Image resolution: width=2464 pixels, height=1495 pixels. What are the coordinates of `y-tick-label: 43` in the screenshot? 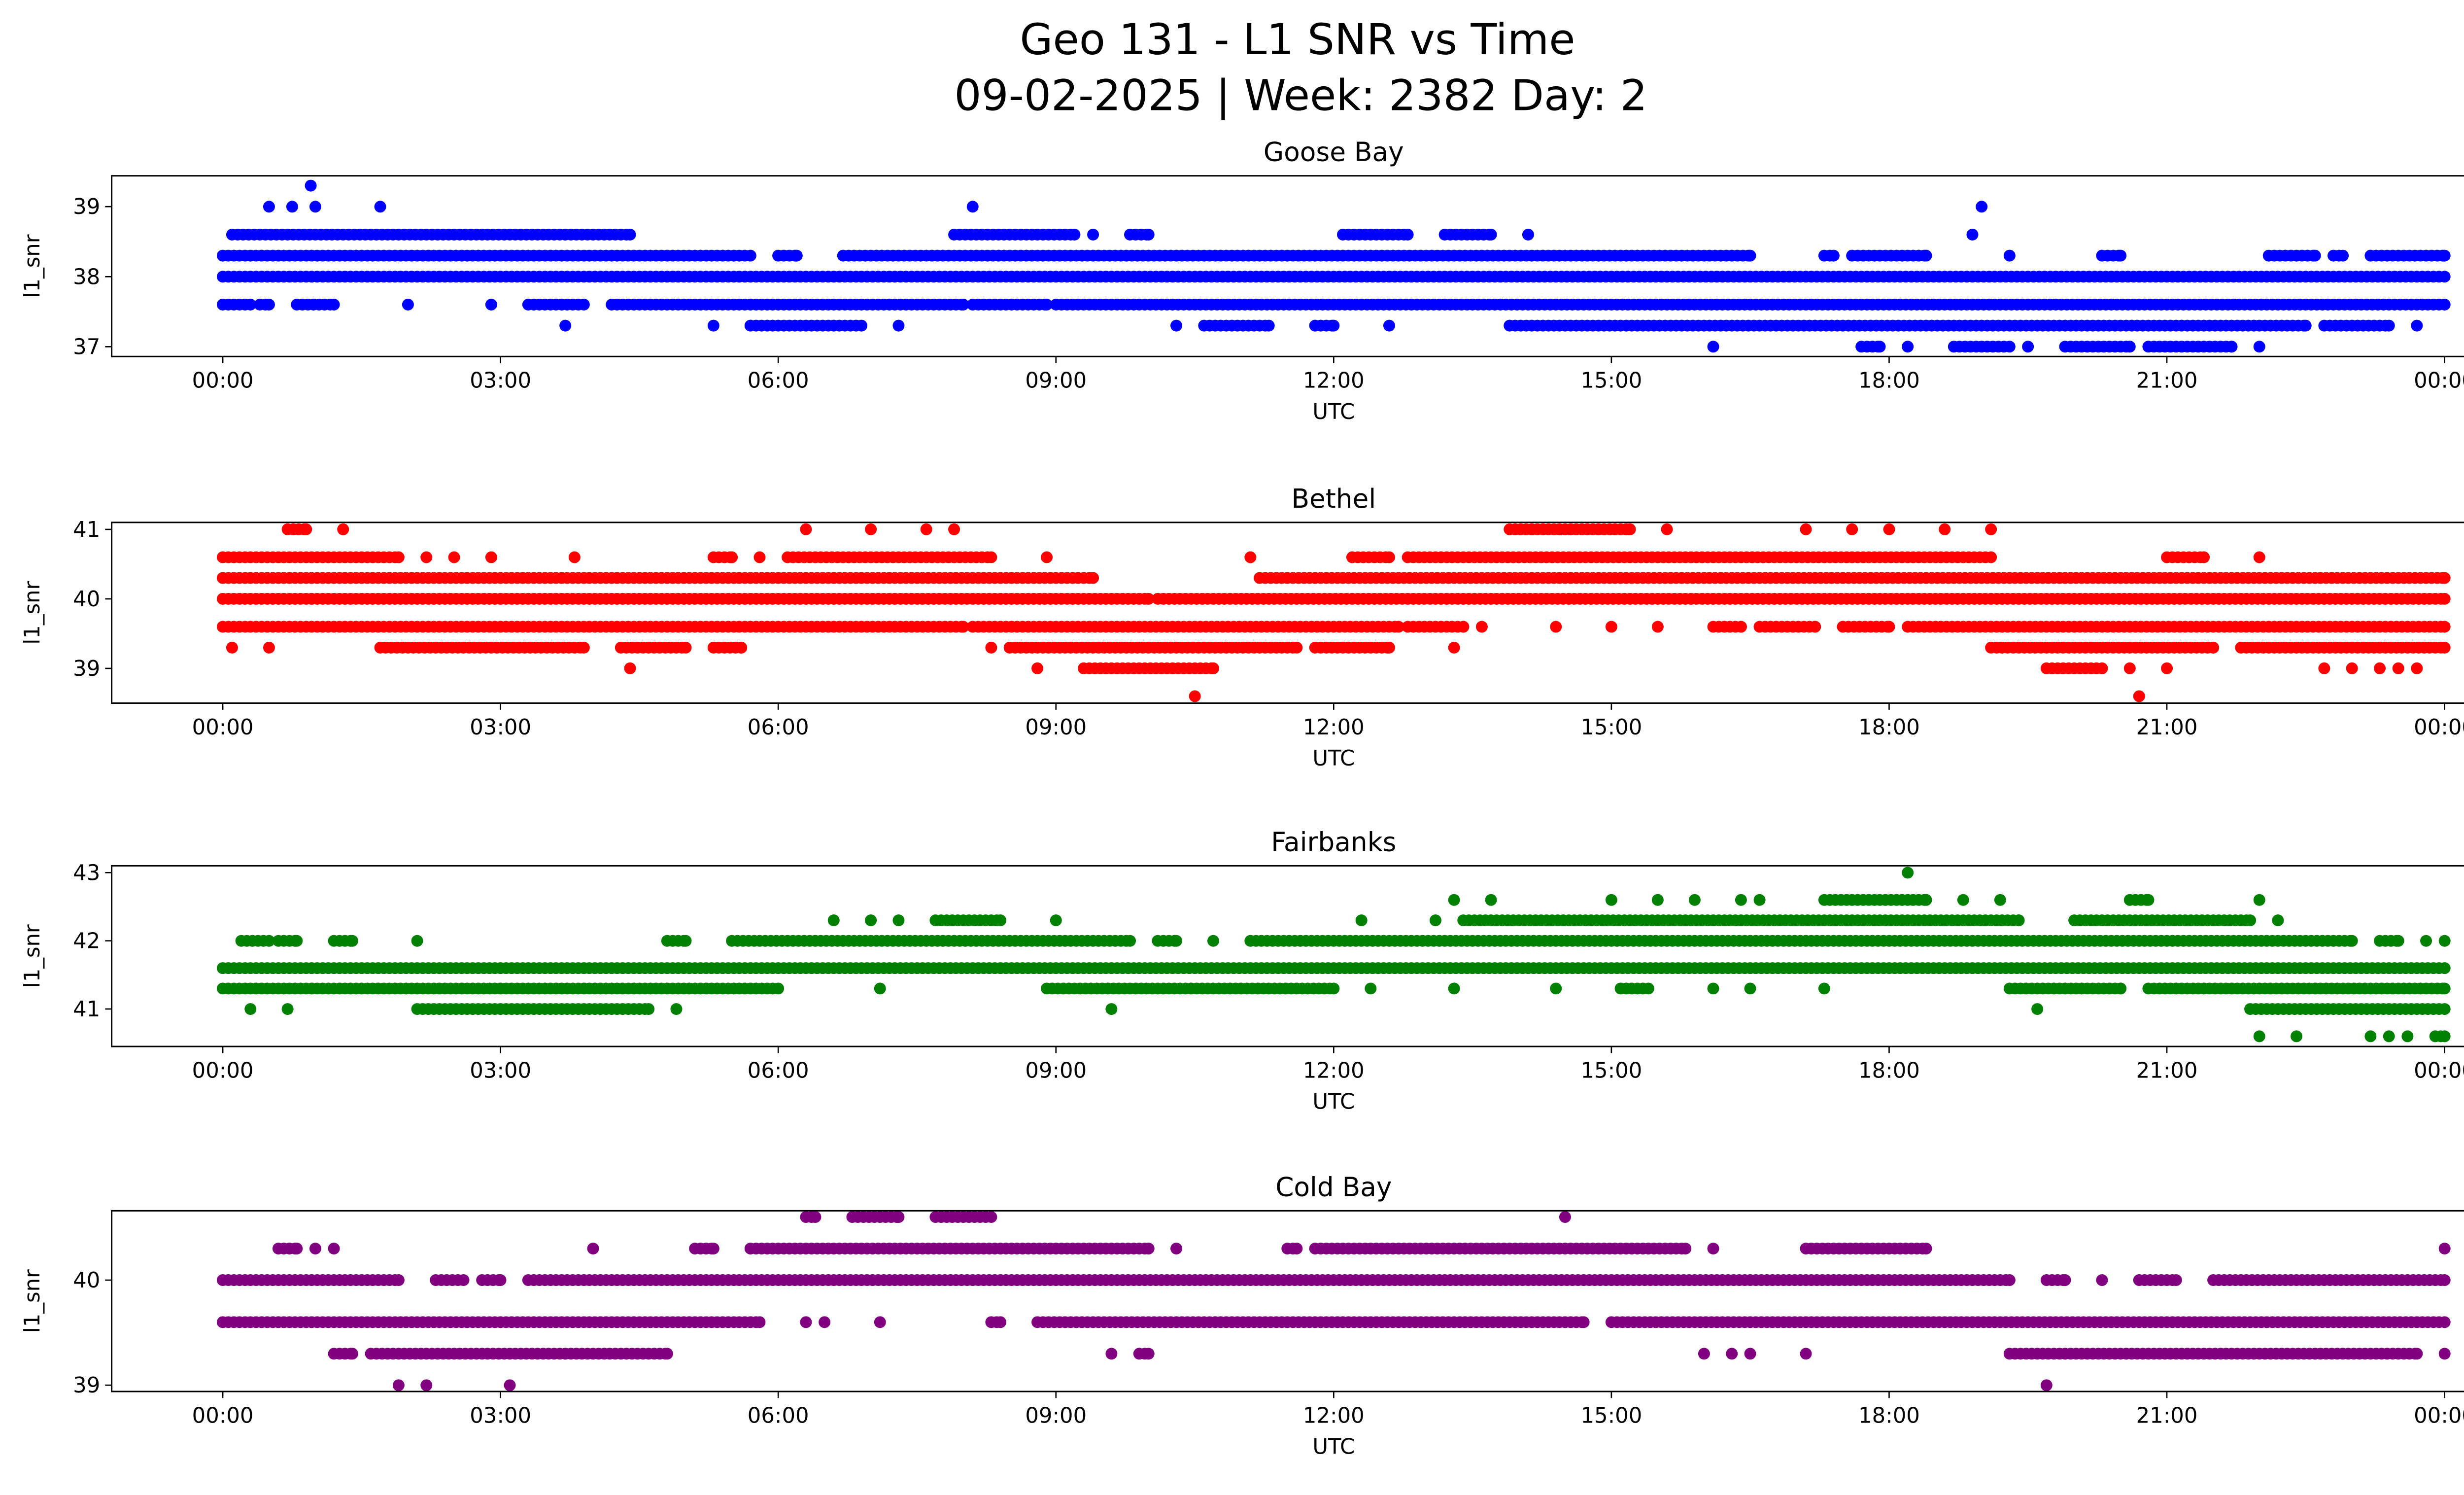 It's located at (86, 873).